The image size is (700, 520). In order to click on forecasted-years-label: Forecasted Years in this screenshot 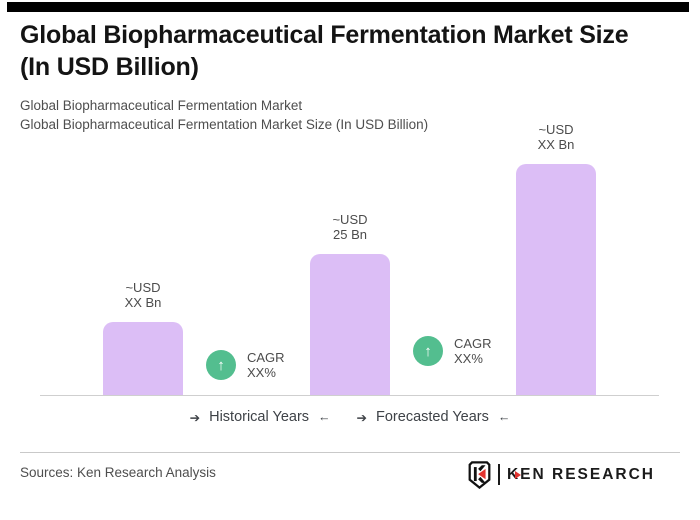, I will do `click(432, 417)`.